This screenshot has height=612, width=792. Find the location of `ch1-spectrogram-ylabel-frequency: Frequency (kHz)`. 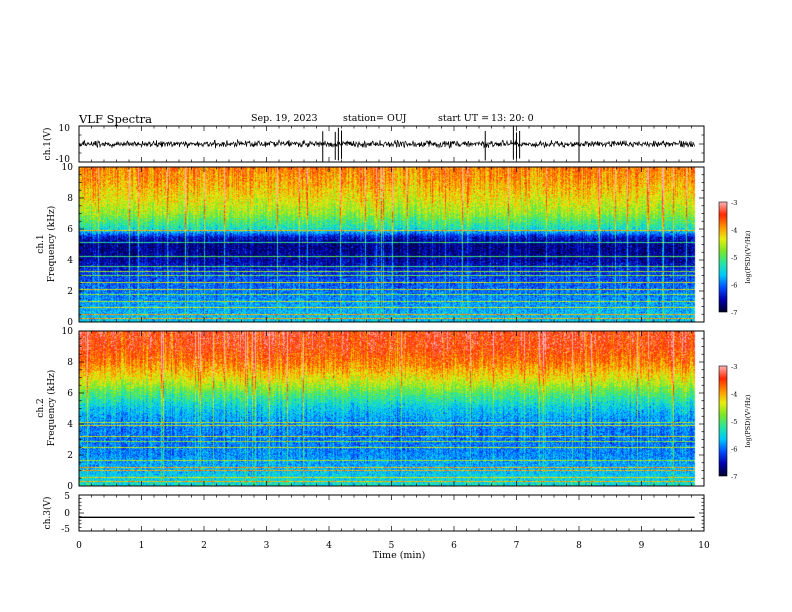

ch1-spectrogram-ylabel-frequency: Frequency (kHz) is located at coordinates (51, 244).